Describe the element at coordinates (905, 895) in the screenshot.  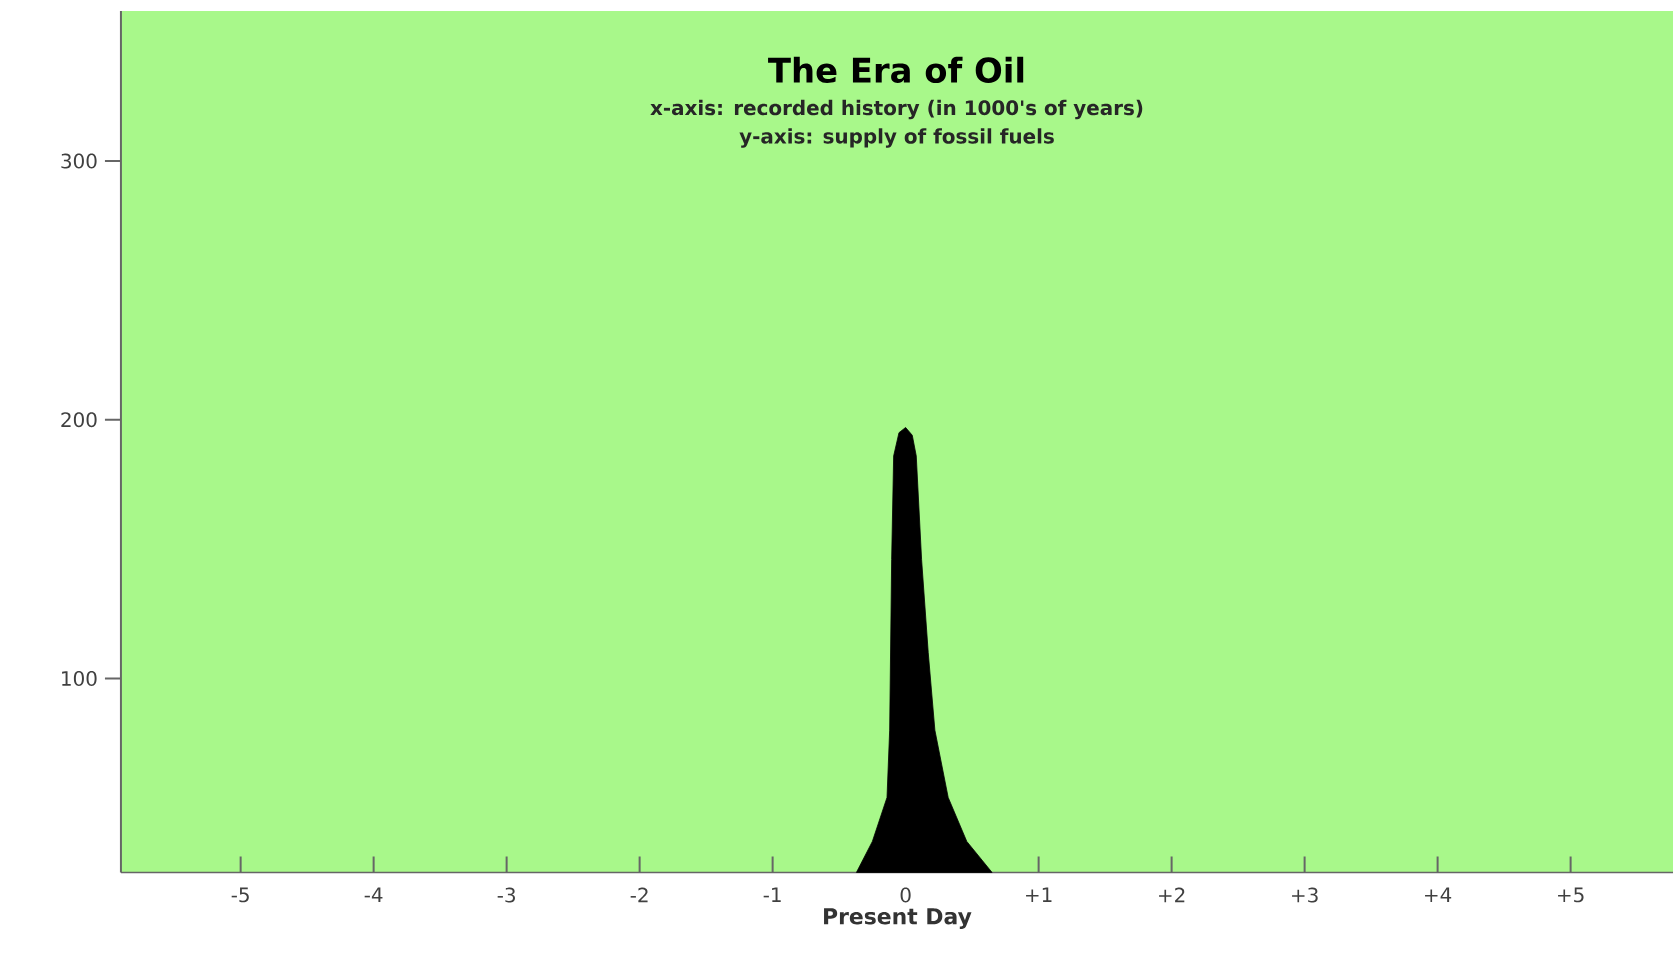
I see `x-tick-label: 0` at that location.